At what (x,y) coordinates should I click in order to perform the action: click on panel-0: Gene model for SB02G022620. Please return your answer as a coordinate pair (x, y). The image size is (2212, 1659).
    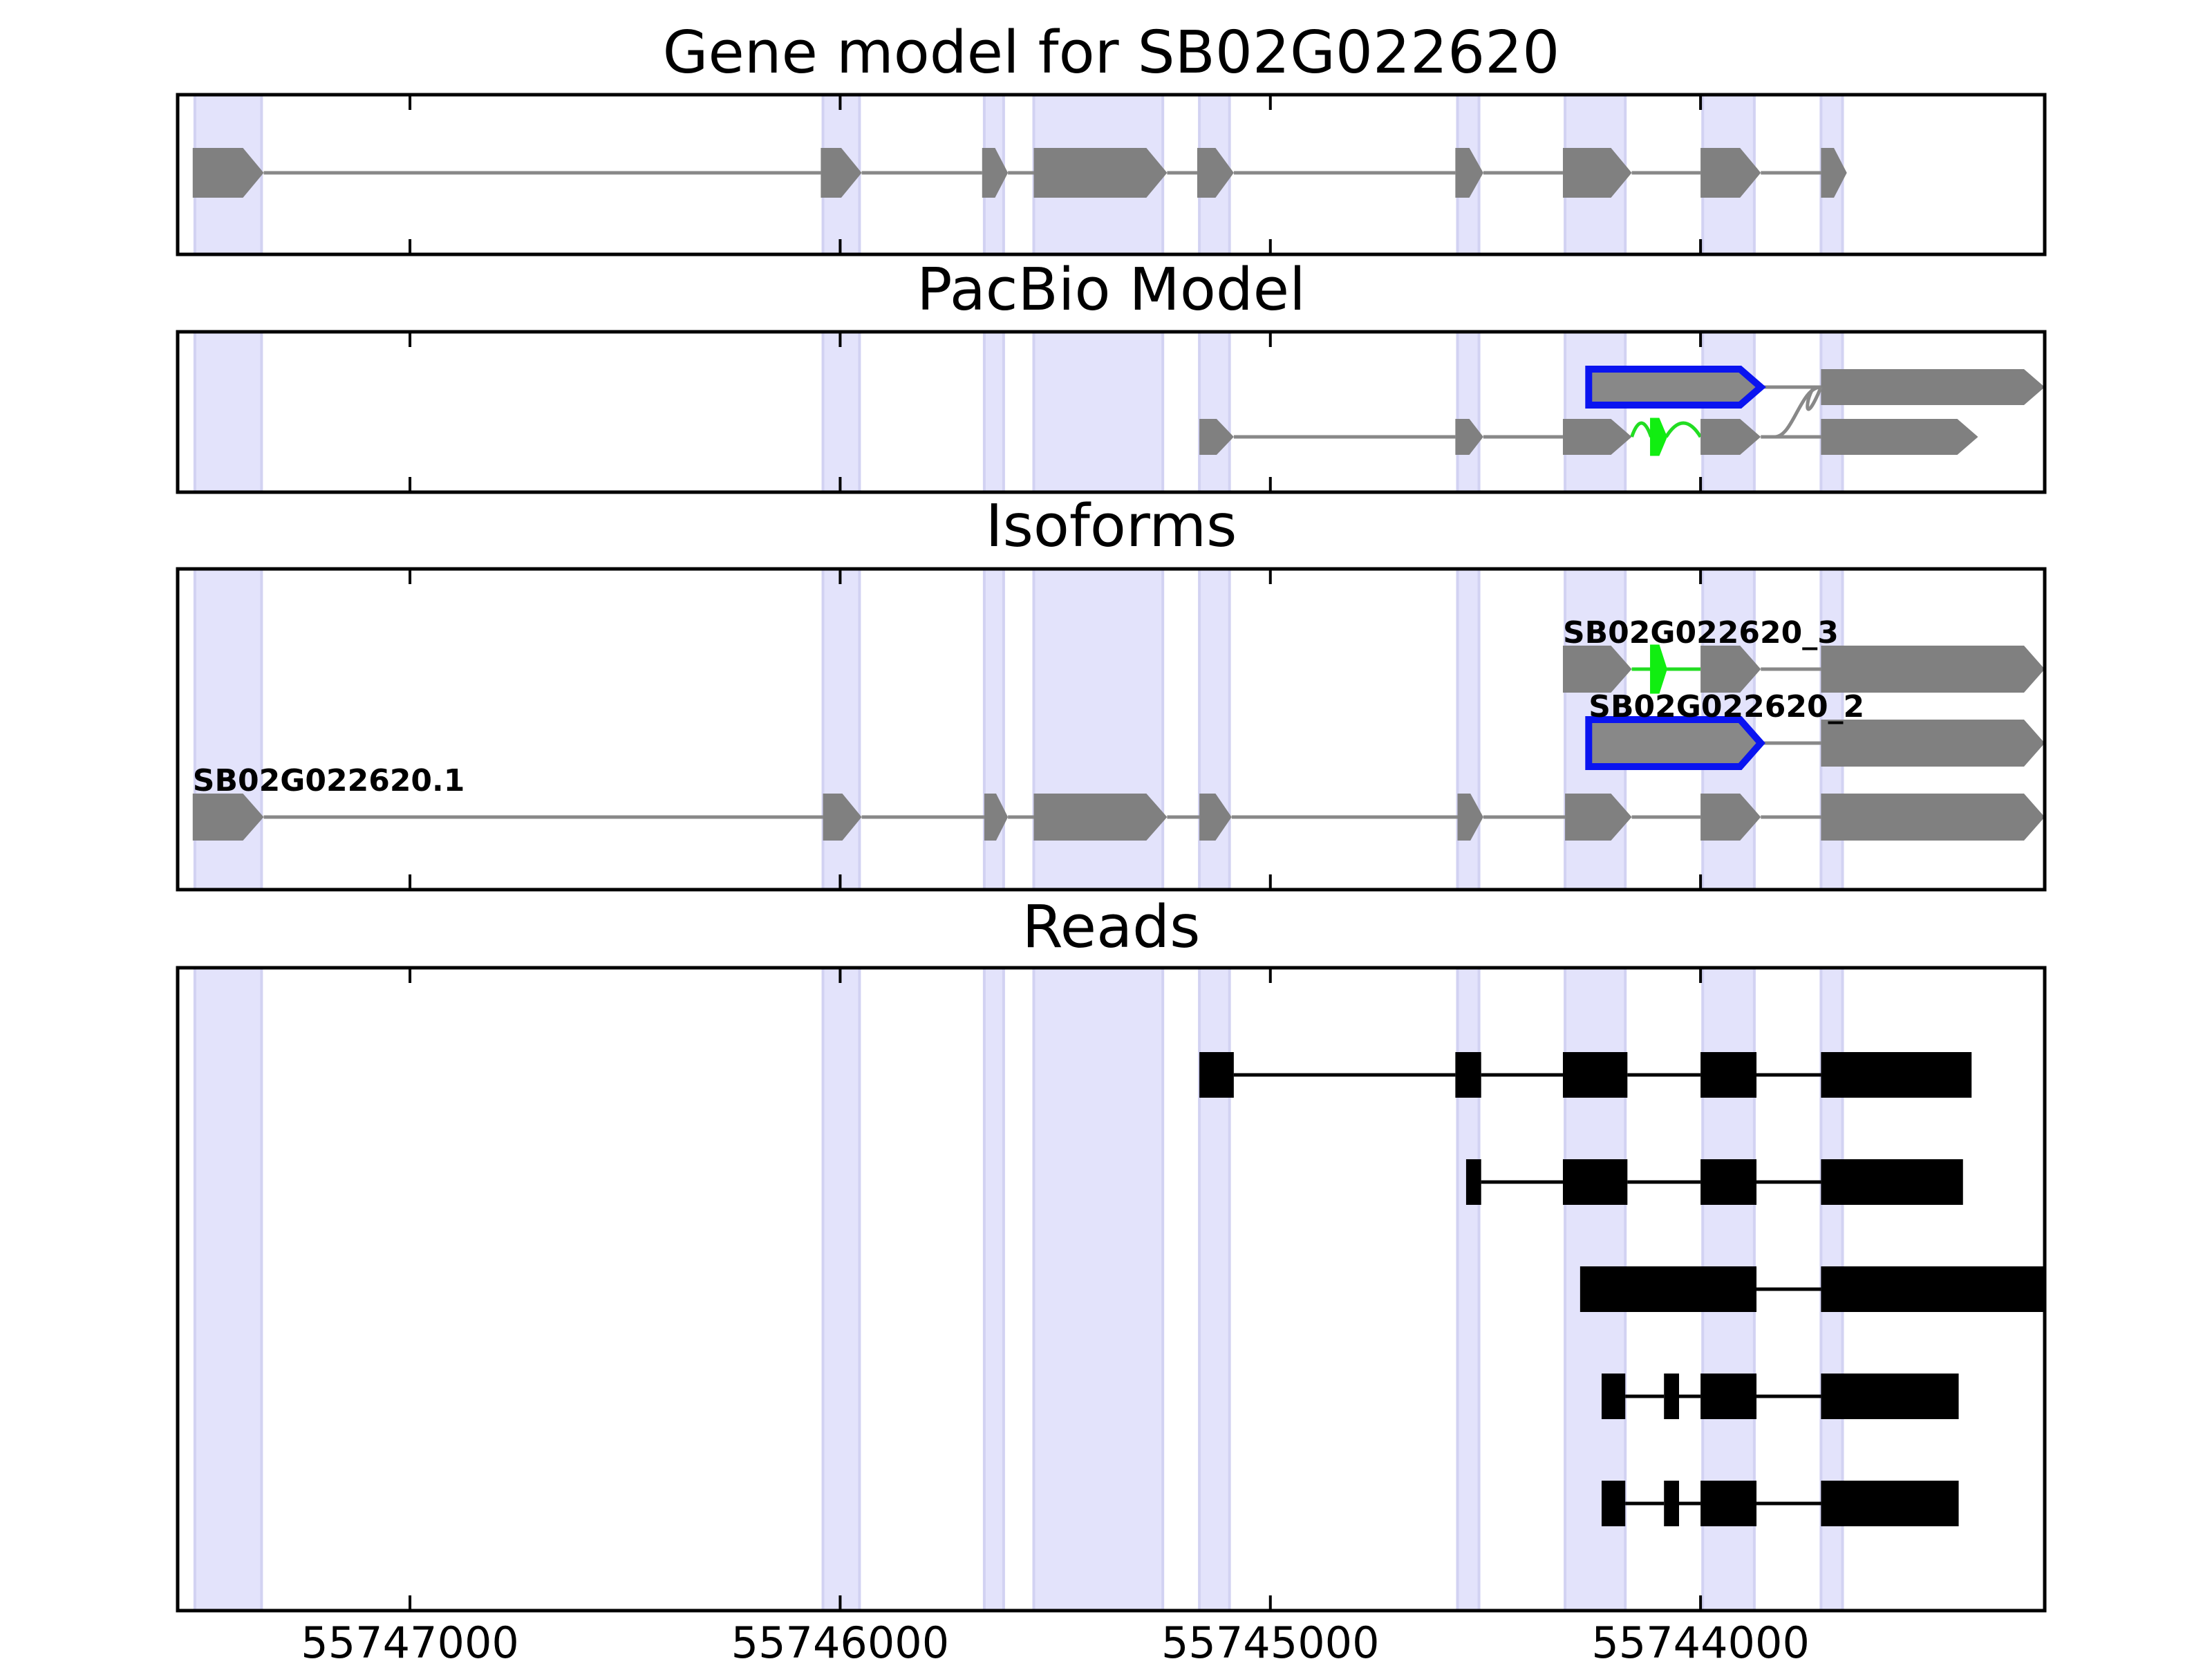
    Looking at the image, I should click on (1111, 138).